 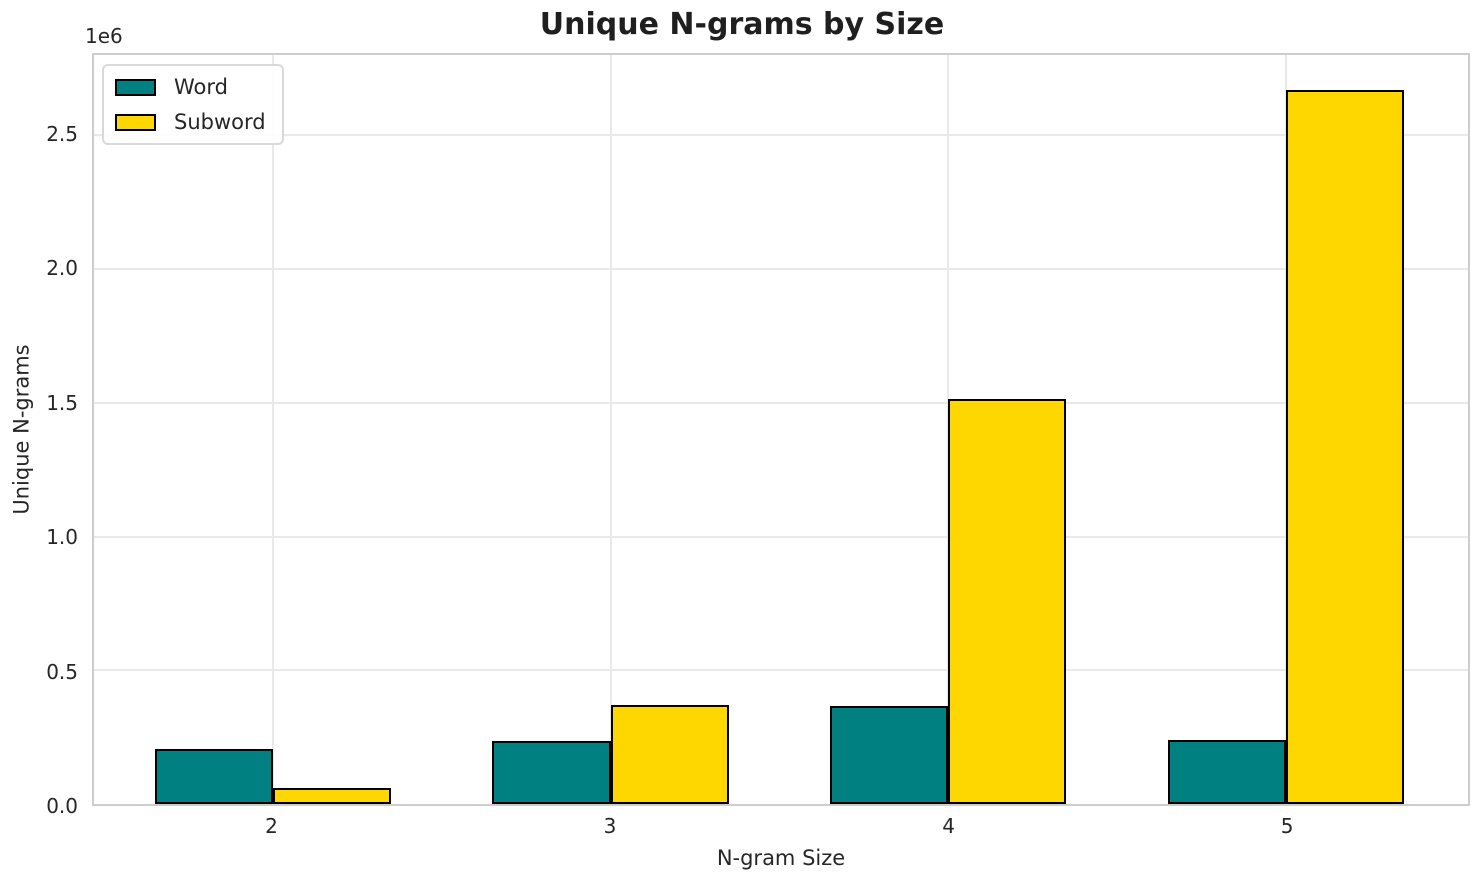 I want to click on legend-item-subword: Subword, so click(x=190, y=122).